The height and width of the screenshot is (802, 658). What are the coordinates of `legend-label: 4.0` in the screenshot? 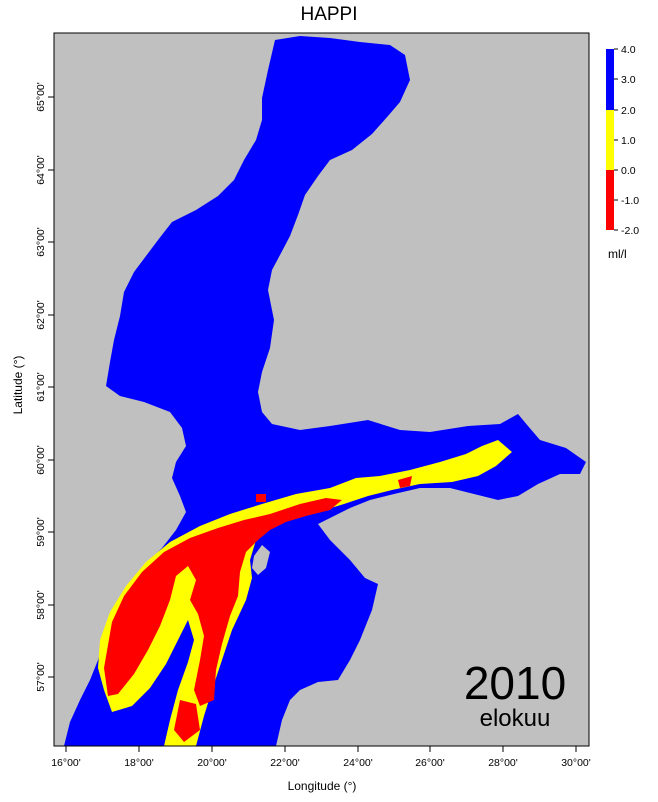 It's located at (628, 50).